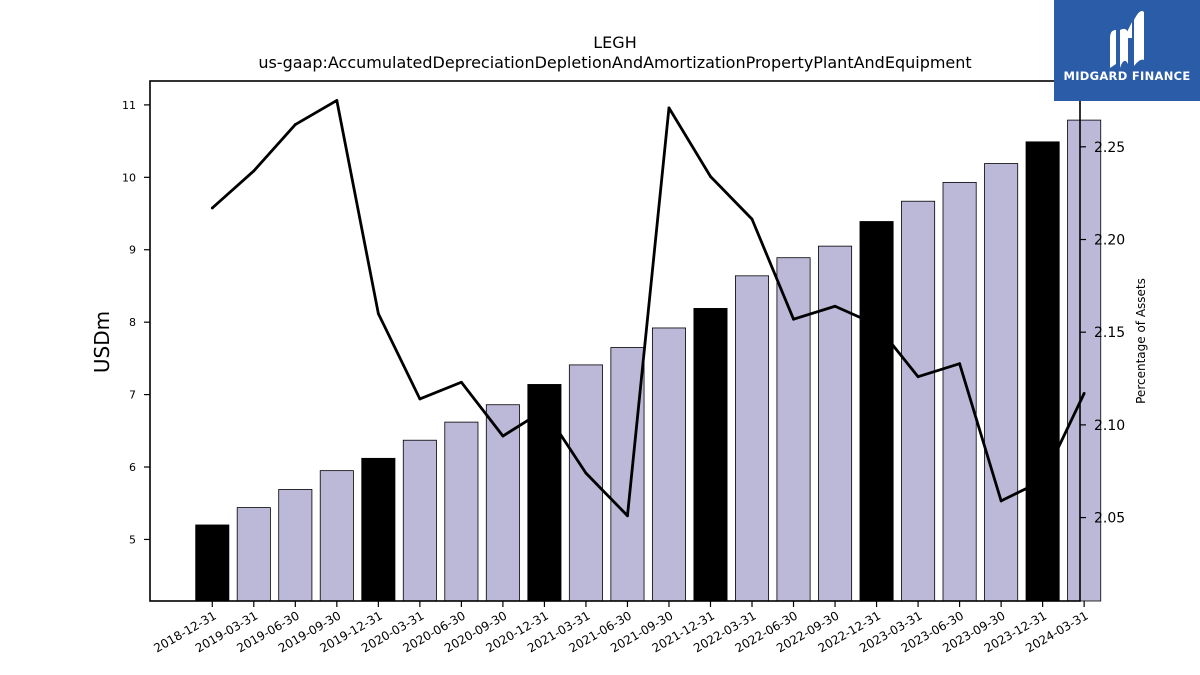 Image resolution: width=1200 pixels, height=675 pixels. I want to click on y-axis-label: USDm, so click(102, 342).